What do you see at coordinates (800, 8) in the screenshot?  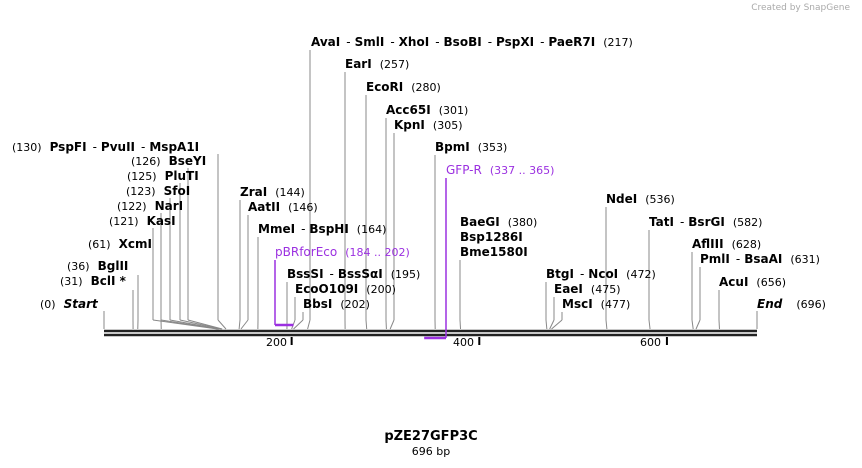 I see `snapgene-watermark: Created by SnapGene` at bounding box center [800, 8].